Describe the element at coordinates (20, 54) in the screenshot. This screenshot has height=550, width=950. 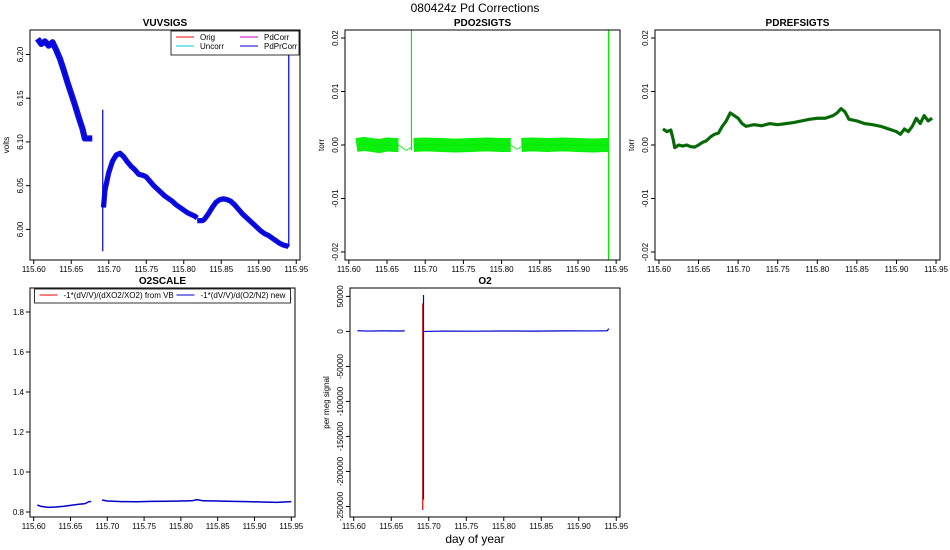
I see `y-tick-label: 6.20` at that location.